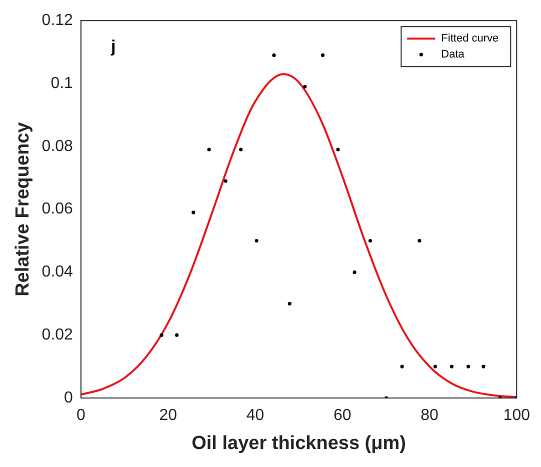  I want to click on y-tick-label: 0.12, so click(58, 21).